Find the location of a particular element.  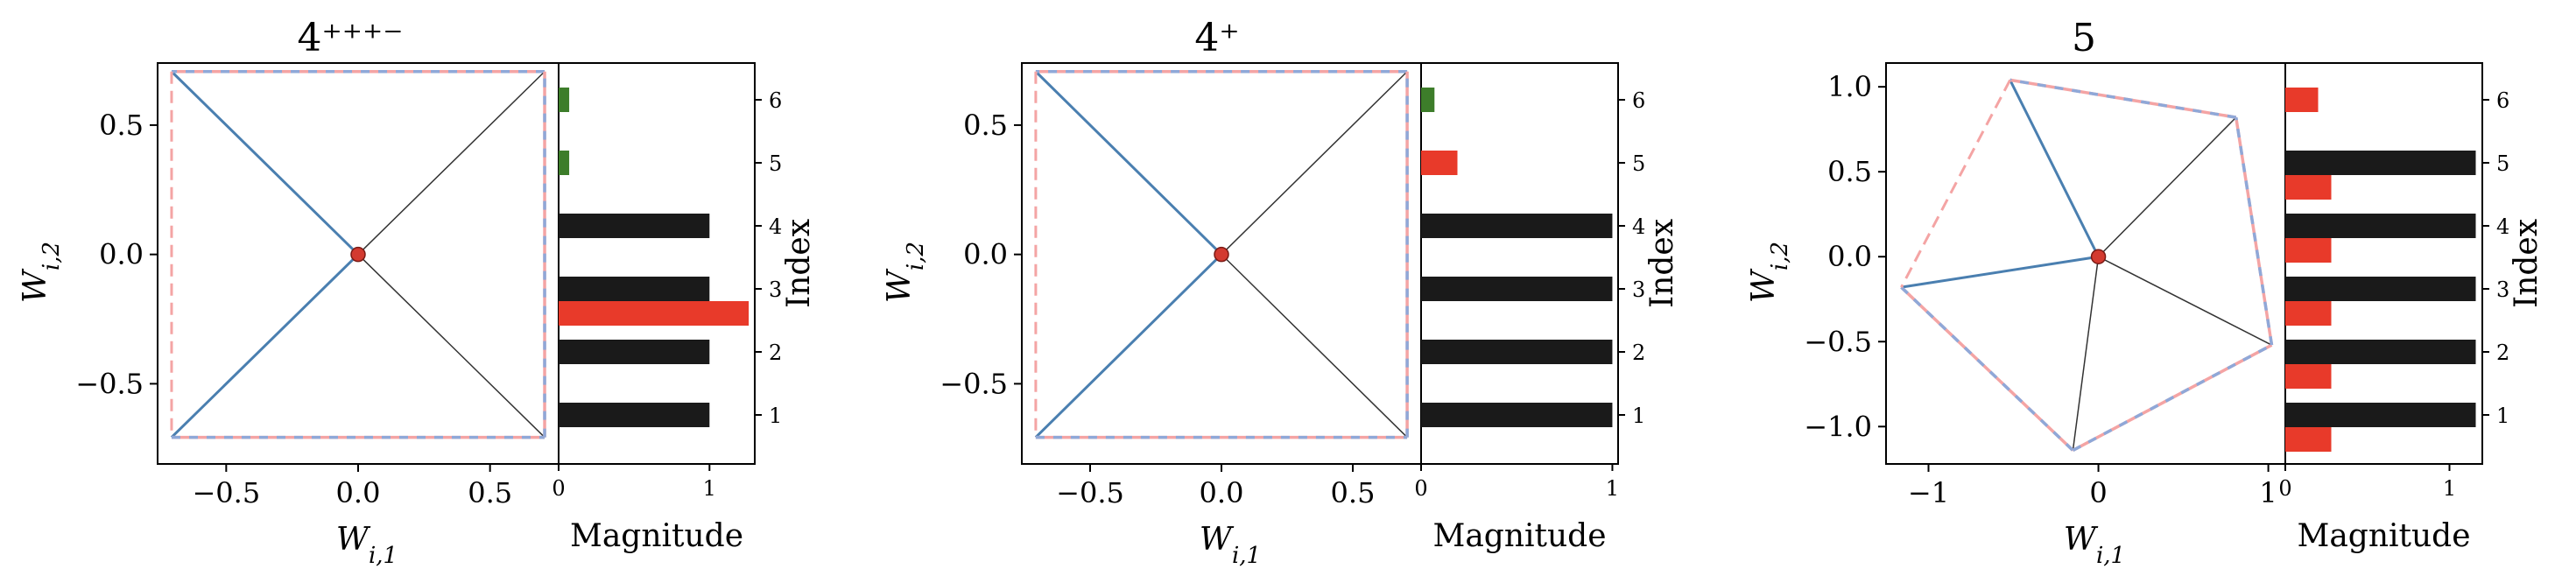

panel-title: 5 is located at coordinates (2084, 38).